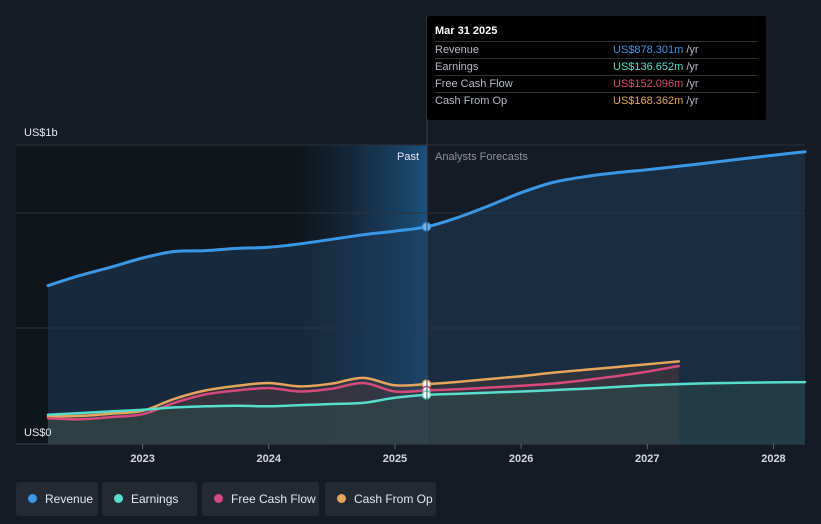  I want to click on x-tick-label: 2026, so click(521, 459).